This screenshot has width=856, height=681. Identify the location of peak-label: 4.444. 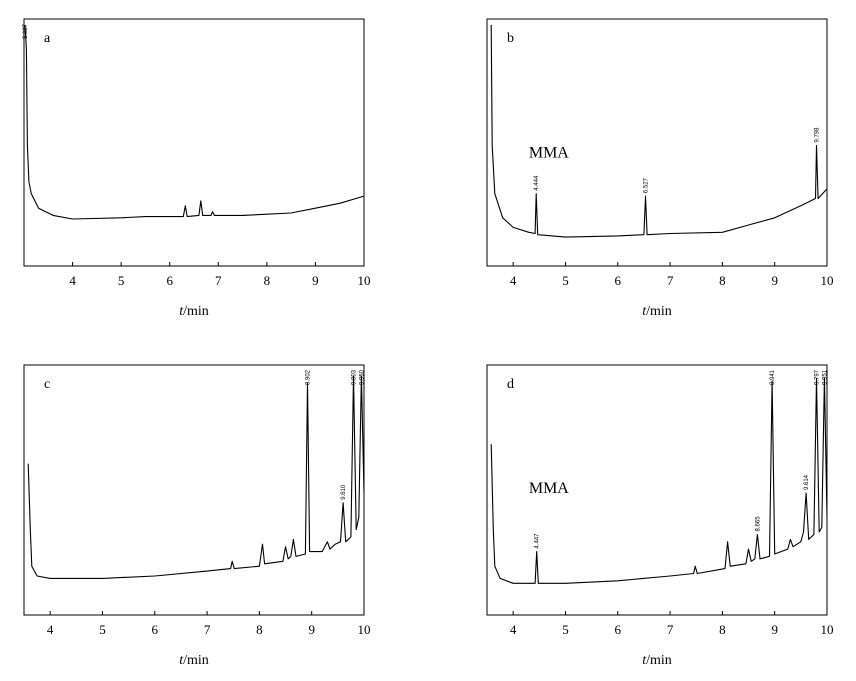
(537, 183).